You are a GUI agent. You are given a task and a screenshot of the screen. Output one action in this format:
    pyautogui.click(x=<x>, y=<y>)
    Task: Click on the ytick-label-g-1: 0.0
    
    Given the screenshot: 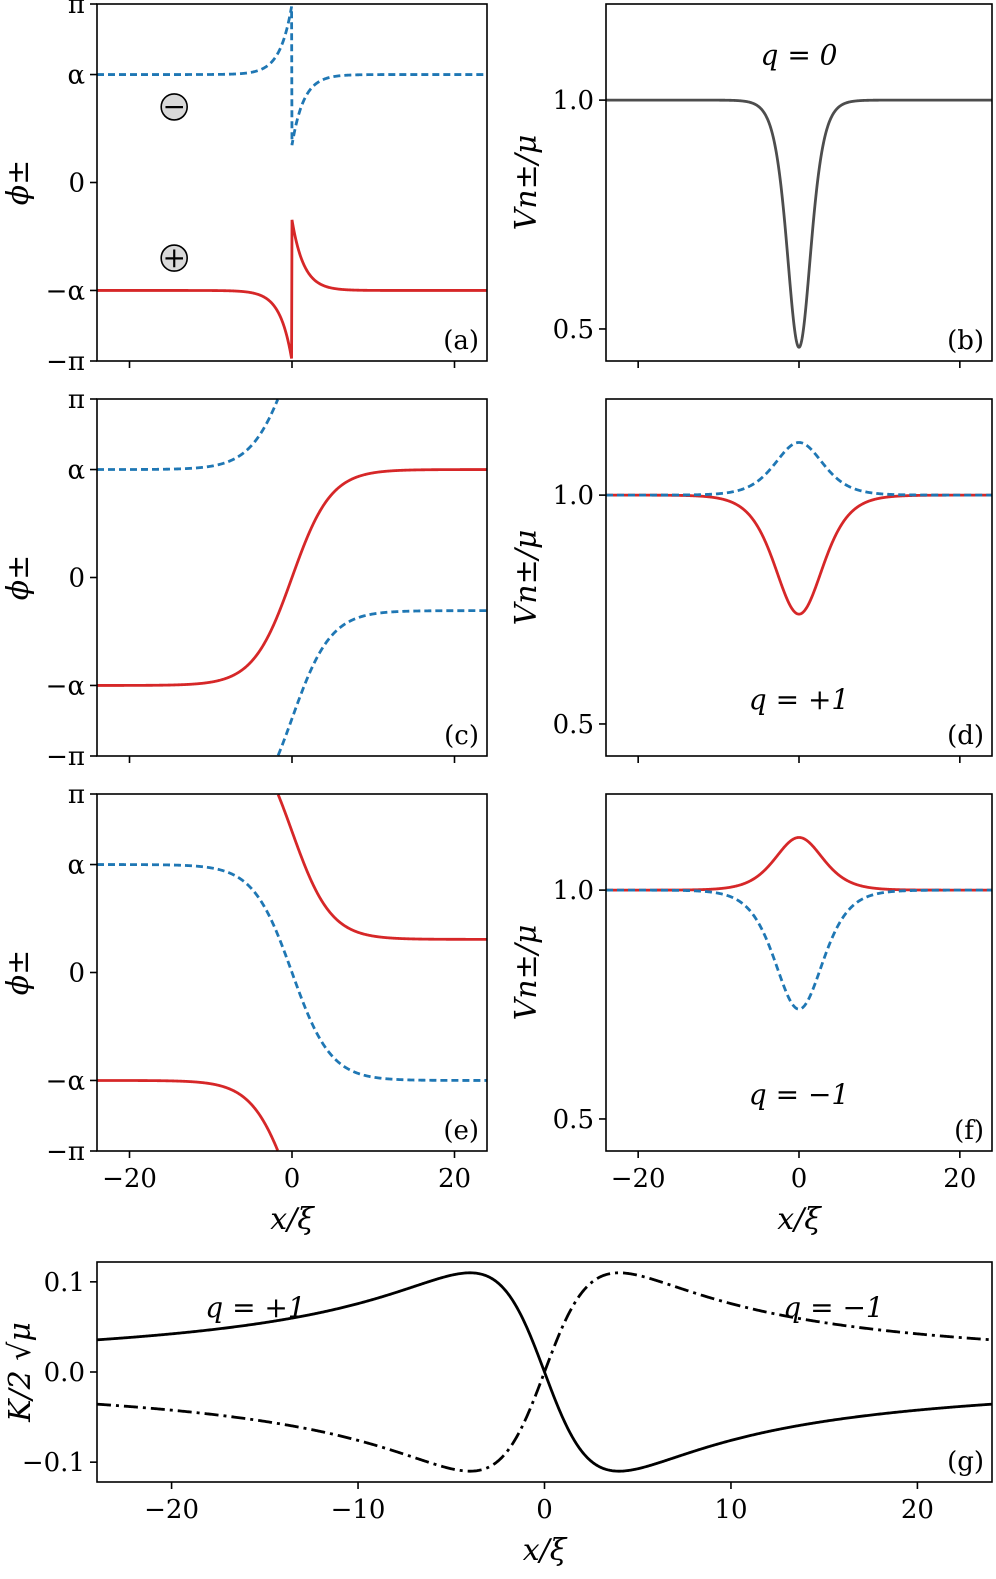 What is the action you would take?
    pyautogui.click(x=64, y=1373)
    